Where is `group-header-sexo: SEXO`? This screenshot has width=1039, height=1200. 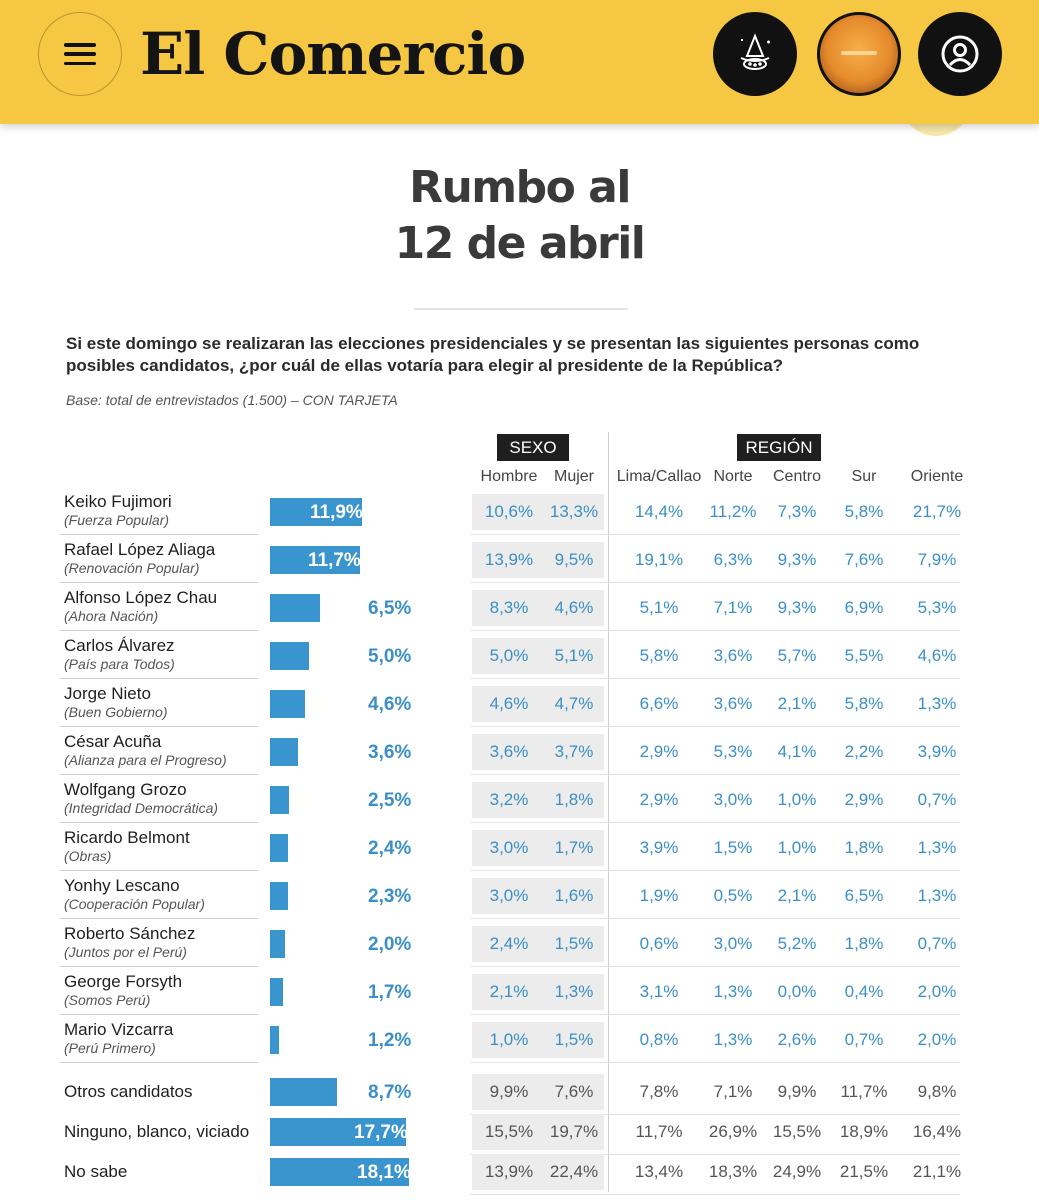
group-header-sexo: SEXO is located at coordinates (533, 447).